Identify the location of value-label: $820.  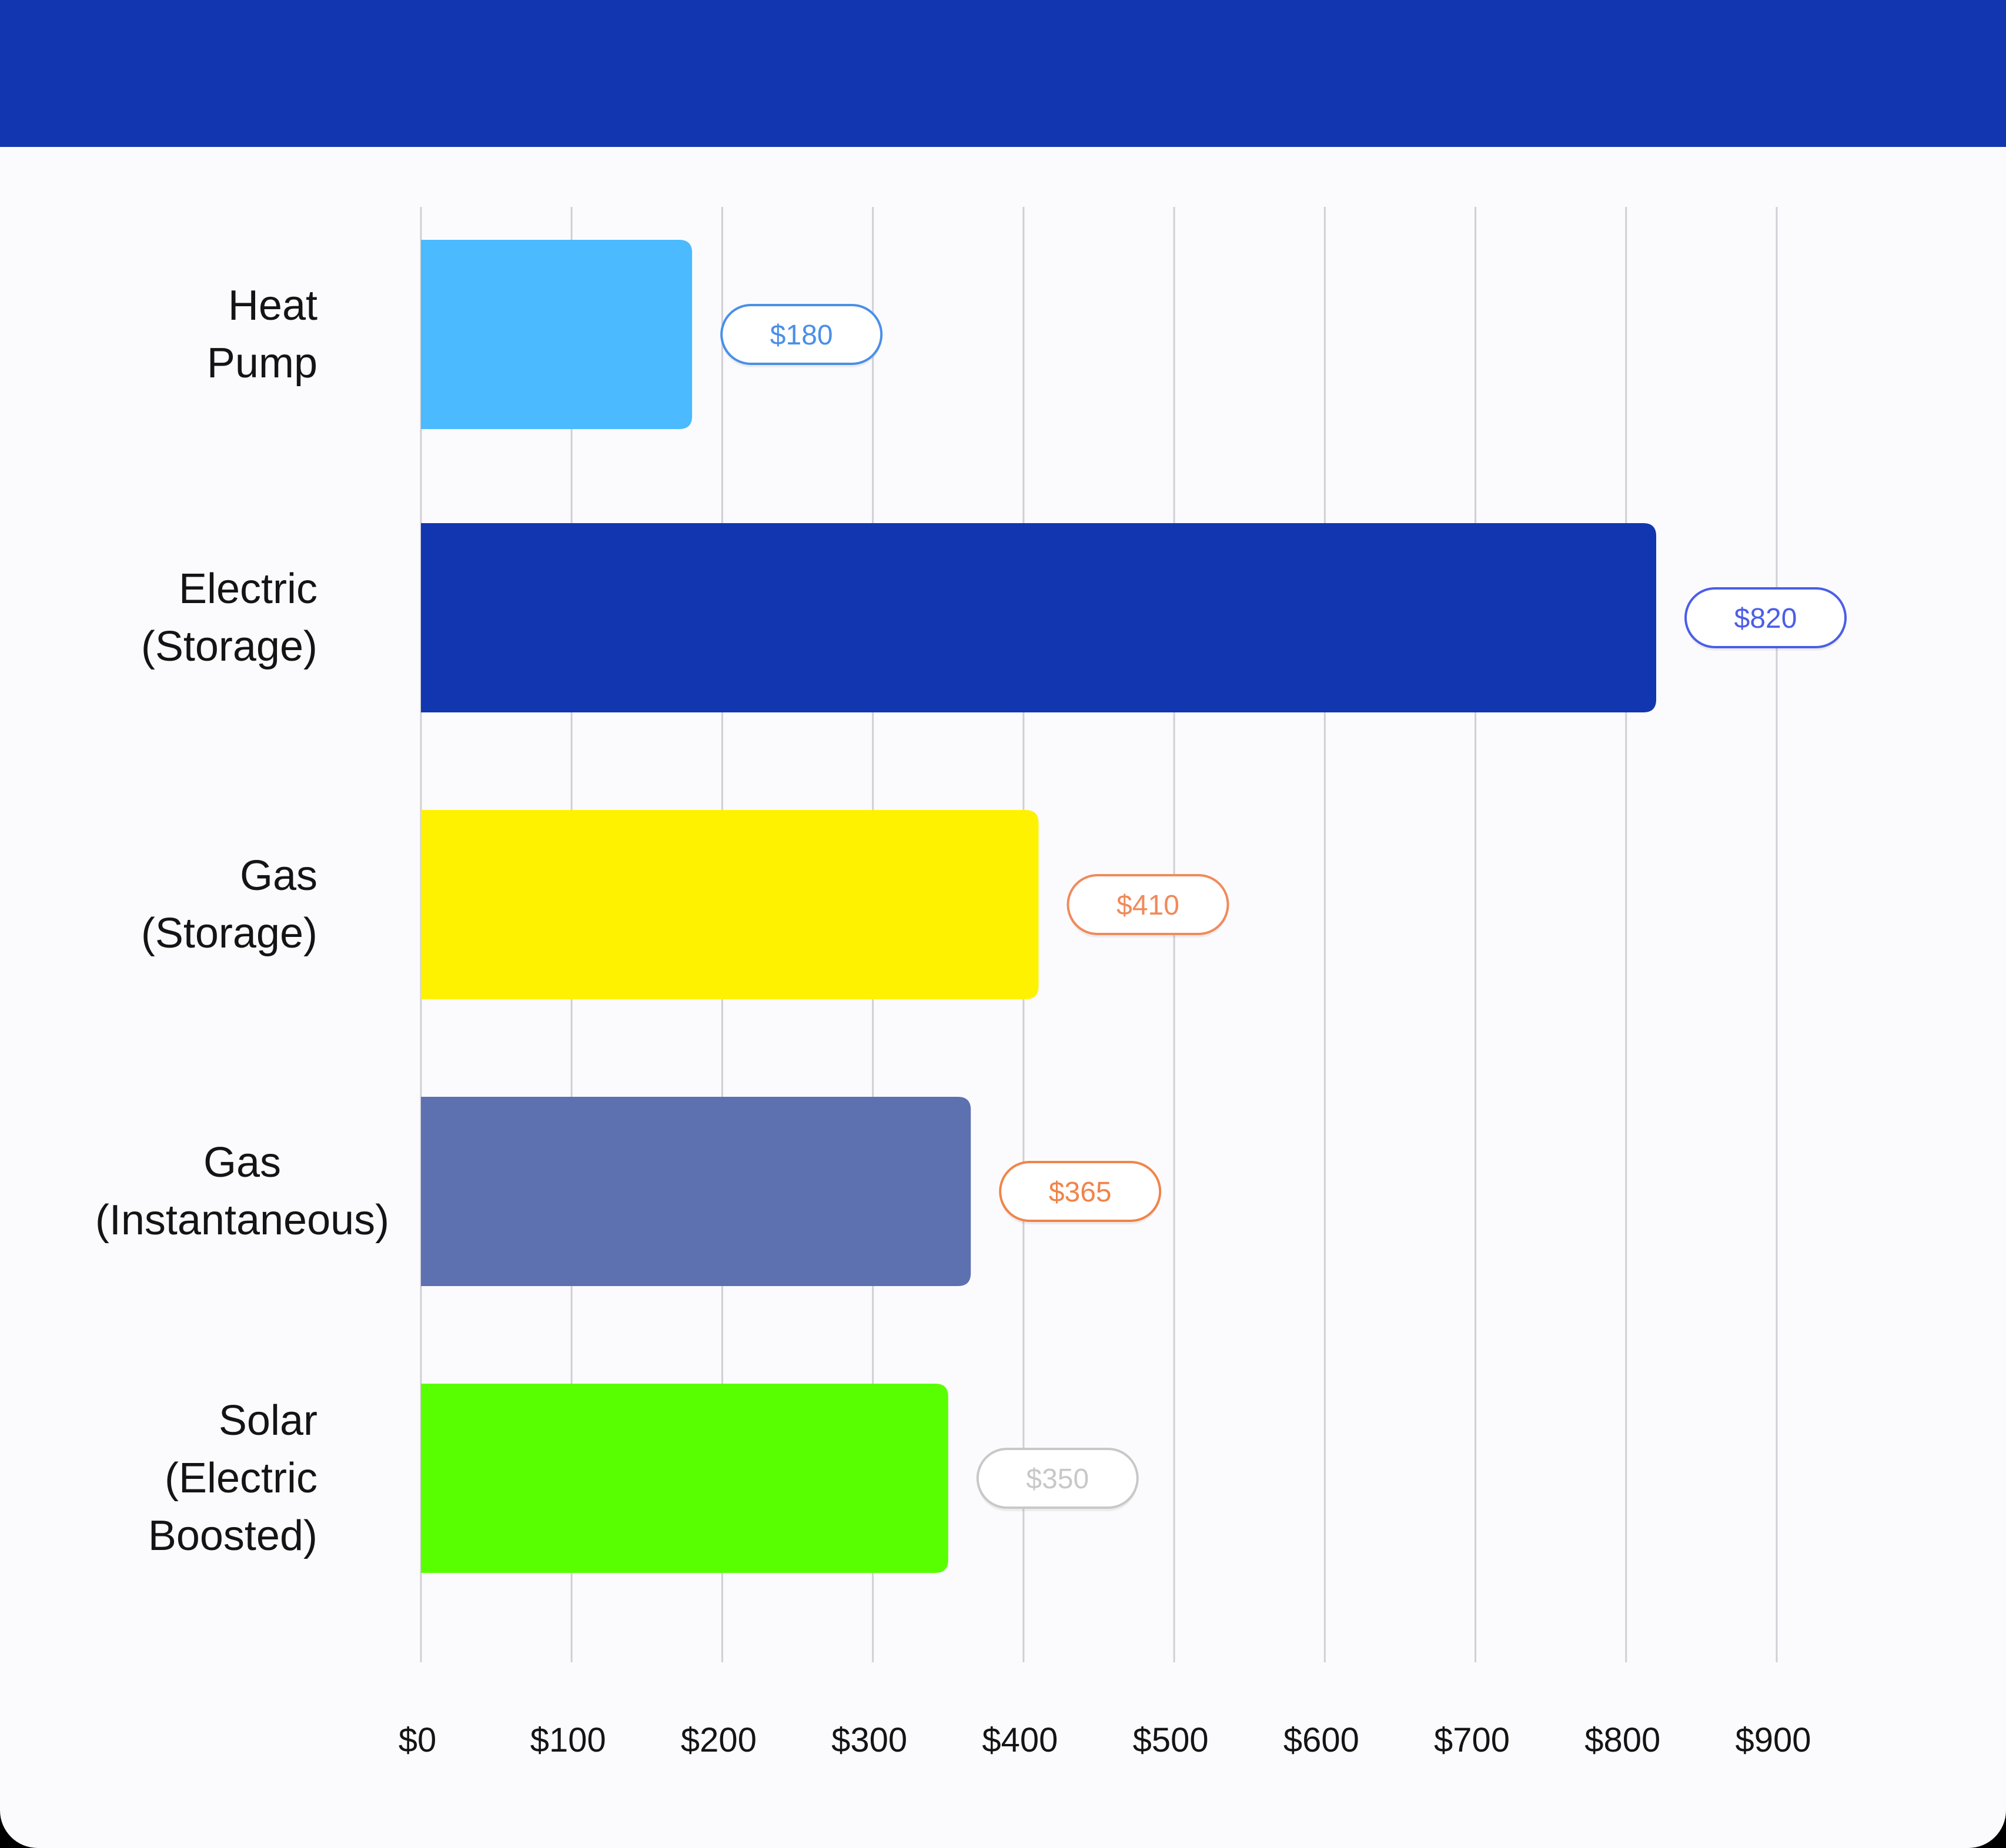
(1766, 618).